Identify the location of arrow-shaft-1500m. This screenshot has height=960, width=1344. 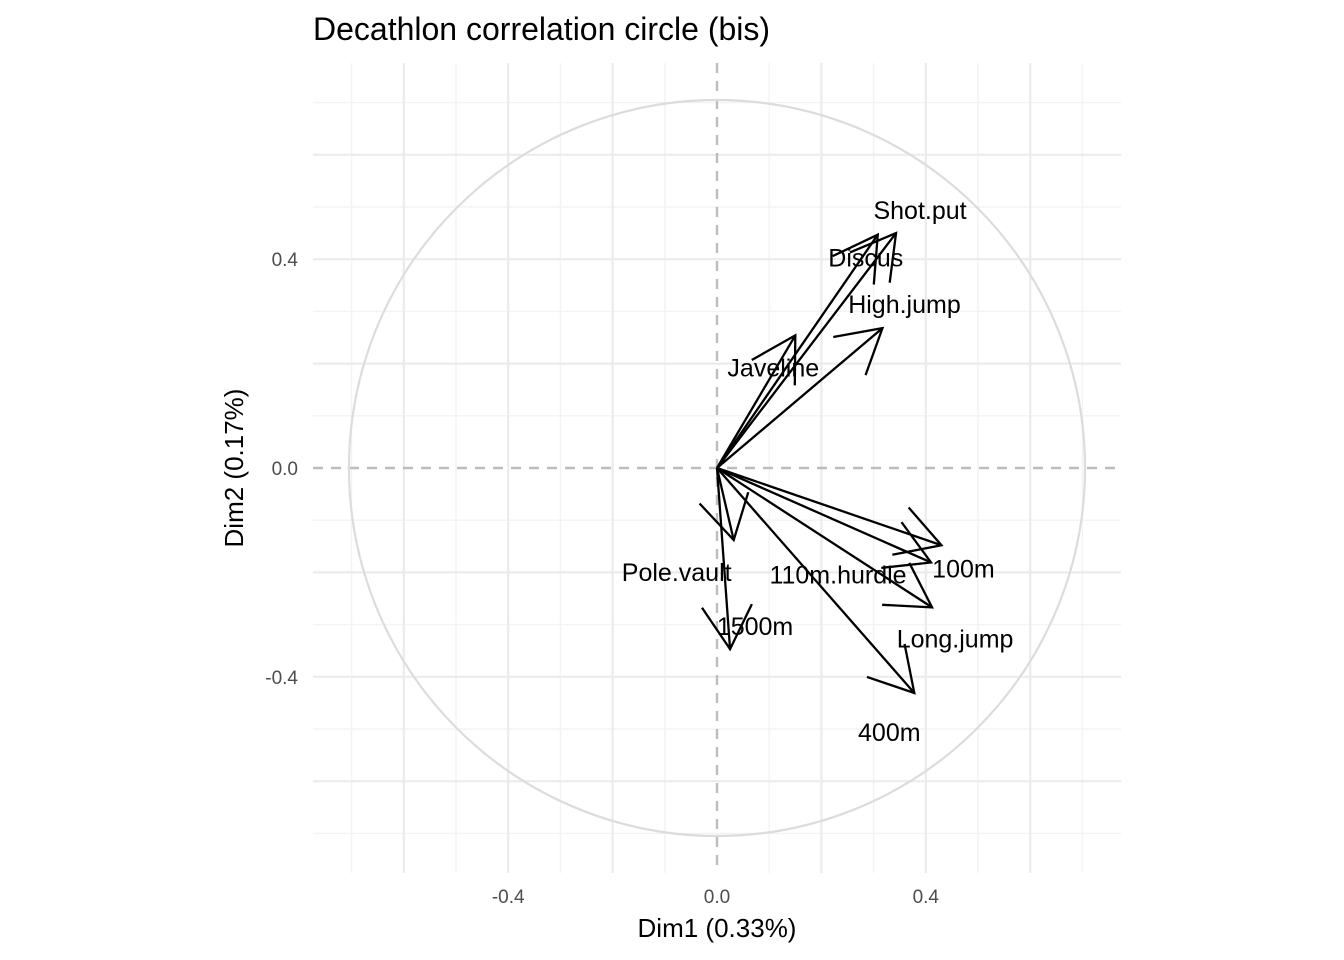
(723, 558).